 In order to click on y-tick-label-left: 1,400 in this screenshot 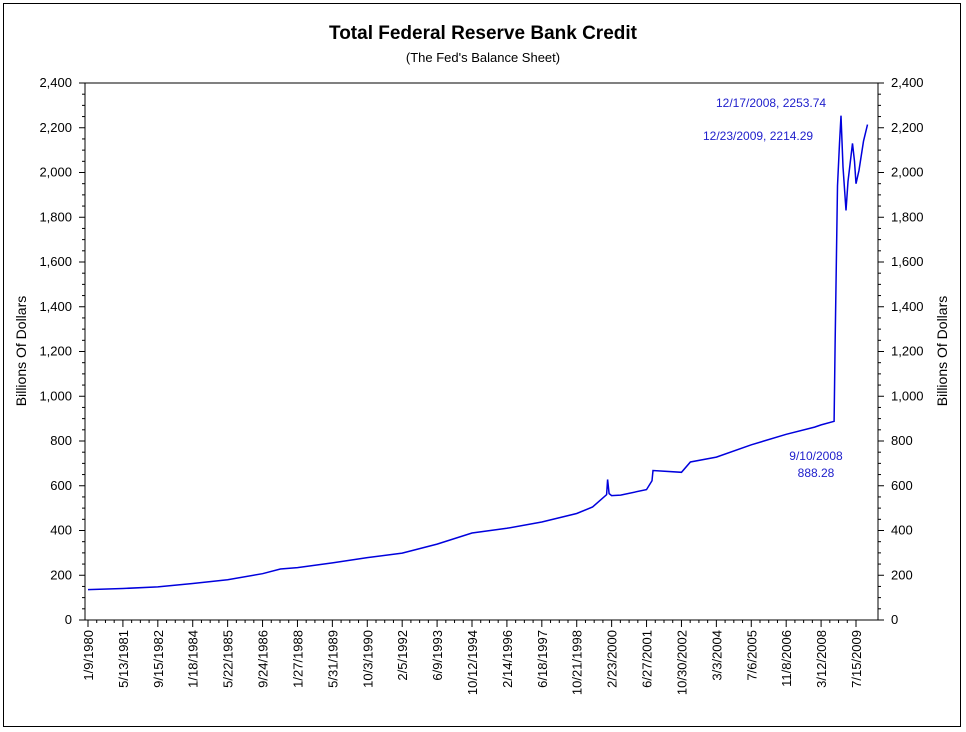, I will do `click(55, 306)`.